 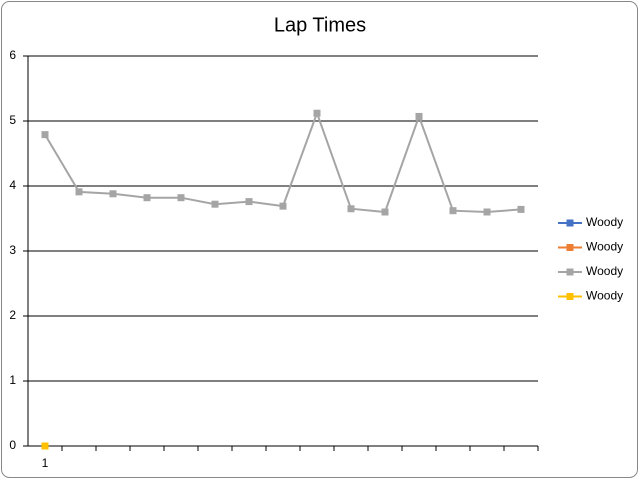 What do you see at coordinates (12, 445) in the screenshot?
I see `y-tick-label: 0` at bounding box center [12, 445].